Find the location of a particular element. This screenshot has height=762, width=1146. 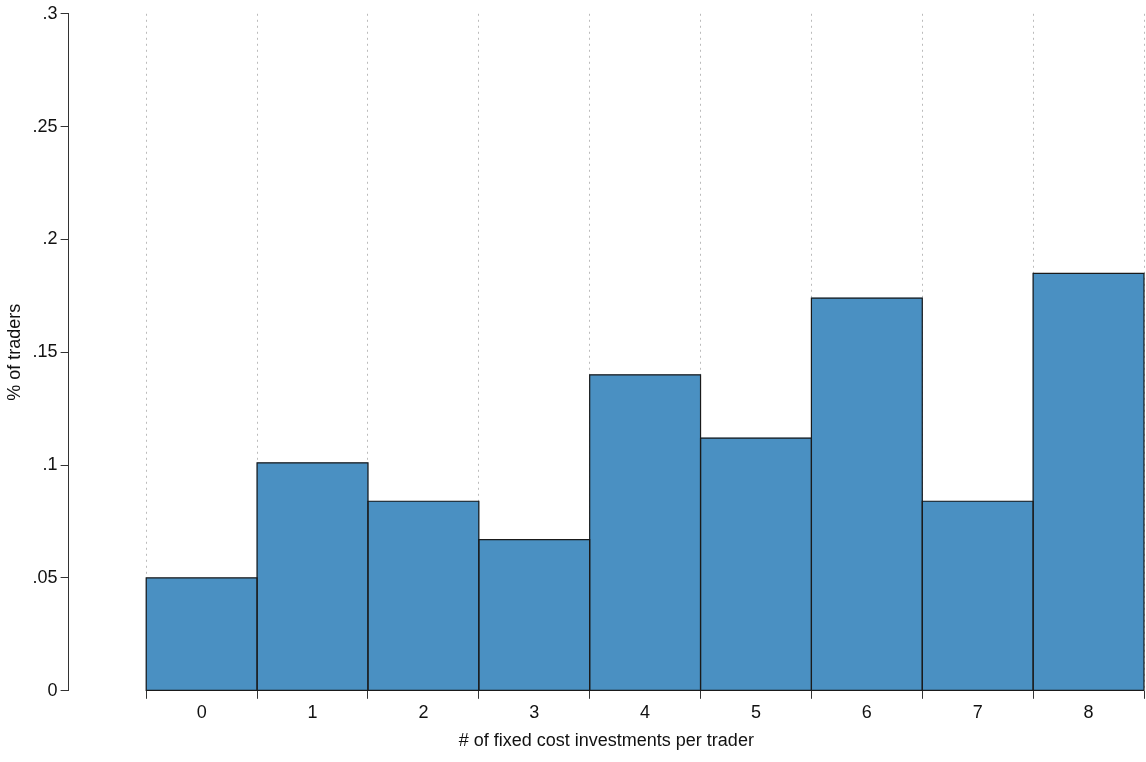

x-tick-label: 8 is located at coordinates (1088, 711).